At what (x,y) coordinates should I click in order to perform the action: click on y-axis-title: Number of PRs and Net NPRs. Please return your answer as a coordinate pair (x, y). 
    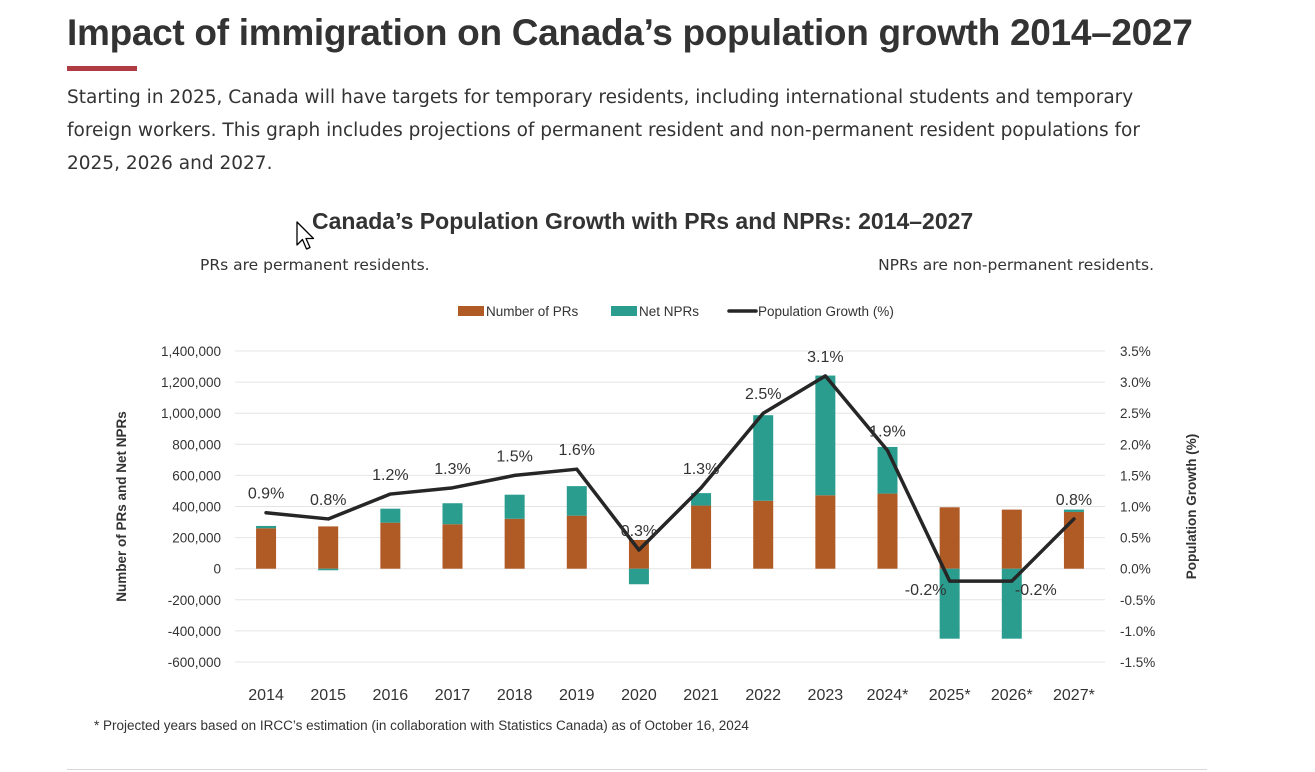
    Looking at the image, I should click on (121, 506).